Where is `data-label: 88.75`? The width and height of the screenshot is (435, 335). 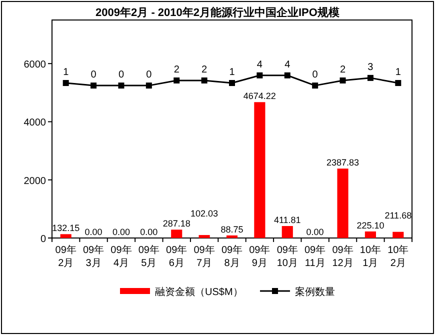 data-label: 88.75 is located at coordinates (232, 229).